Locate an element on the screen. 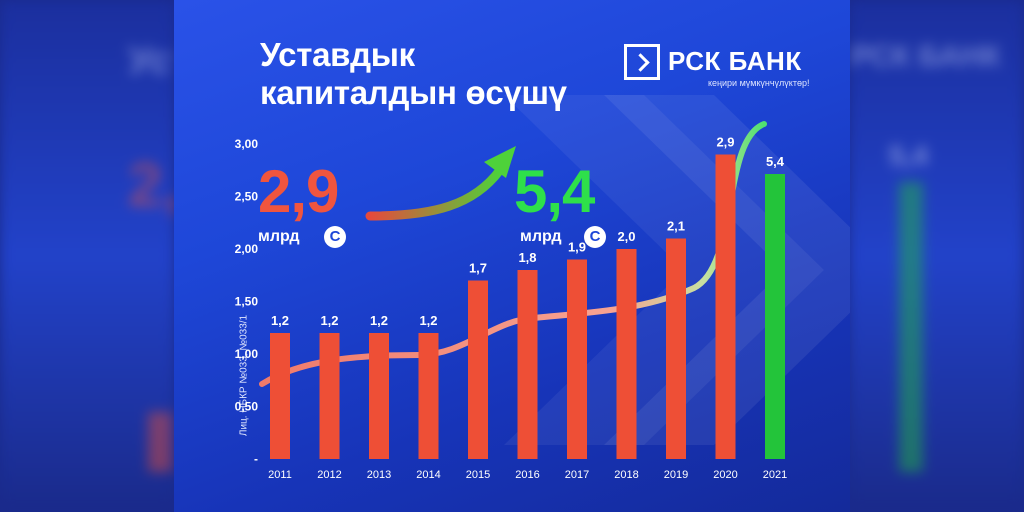 The image size is (1024, 512). y-tick-label: 1,00 is located at coordinates (247, 354).